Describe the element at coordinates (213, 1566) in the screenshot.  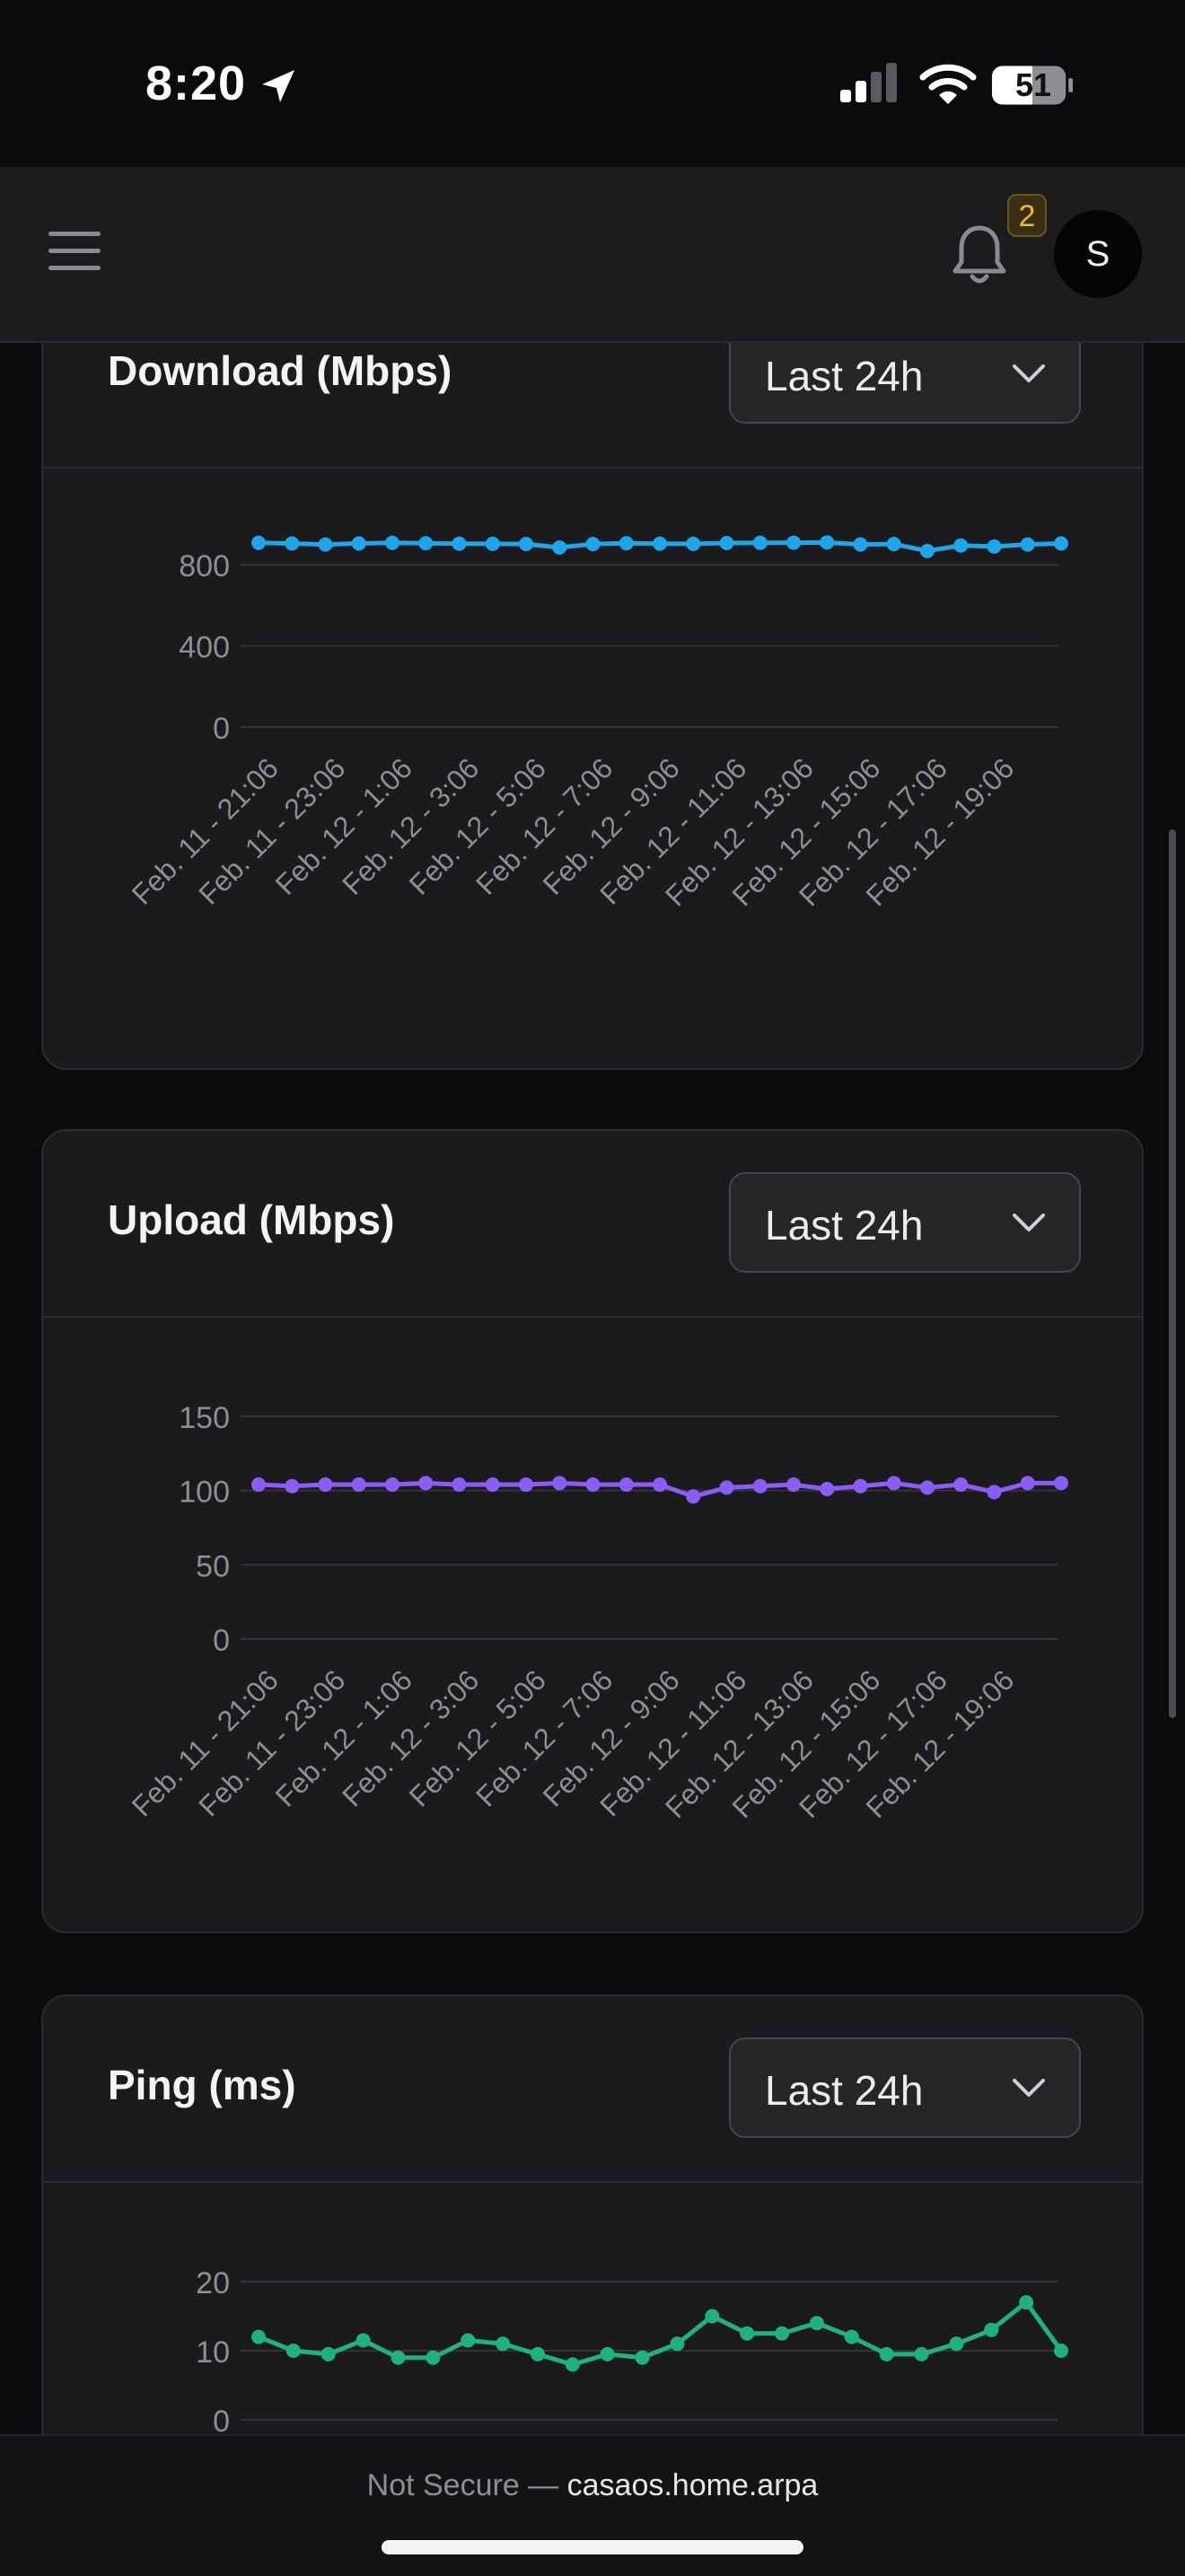
I see `y-tick-label: 50` at that location.